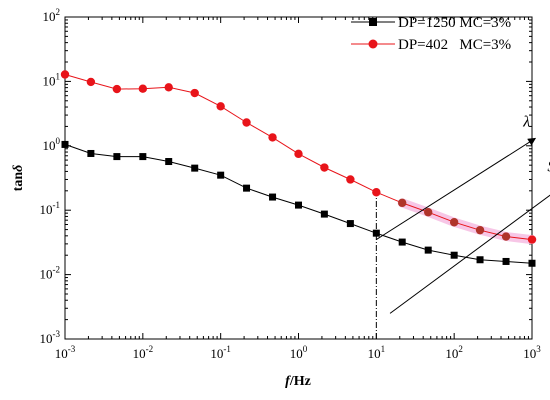 Image resolution: width=550 pixels, height=400 pixels. I want to click on y-tick-labels: 10⁻³ 10⁻² 10⁻¹ 10⁰ 10¹ 10², so click(50, 176).